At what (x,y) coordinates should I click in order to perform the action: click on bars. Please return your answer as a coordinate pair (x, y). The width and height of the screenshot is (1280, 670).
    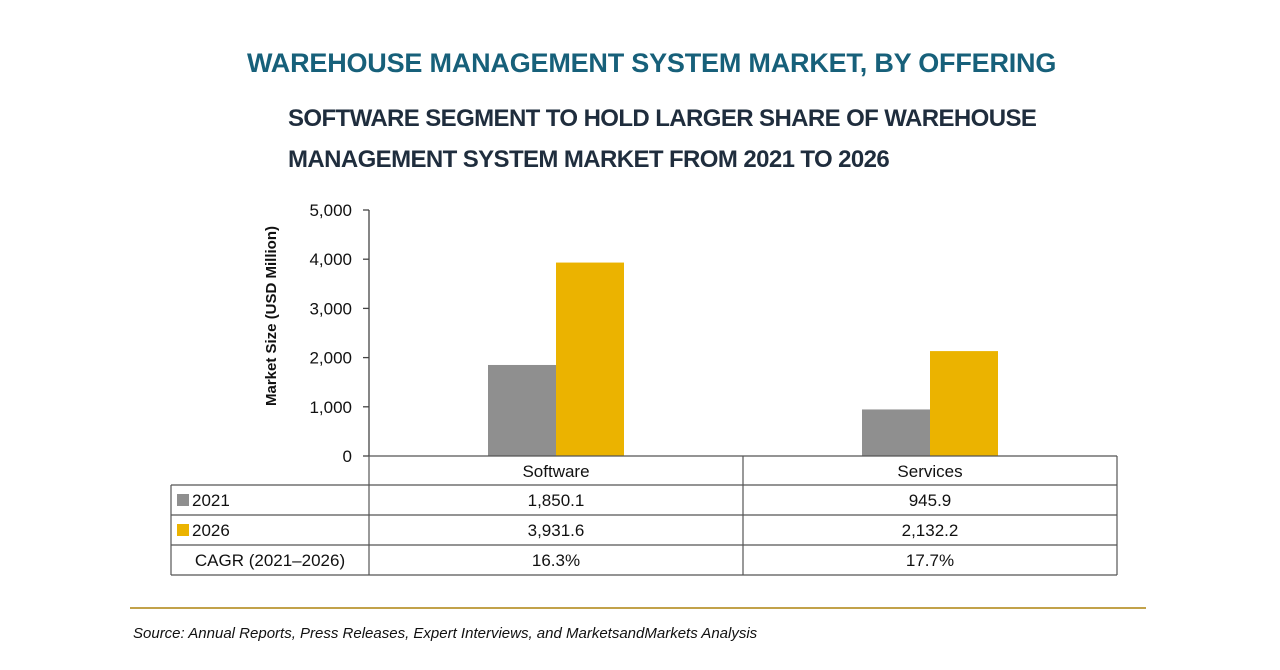
    Looking at the image, I should click on (743, 359).